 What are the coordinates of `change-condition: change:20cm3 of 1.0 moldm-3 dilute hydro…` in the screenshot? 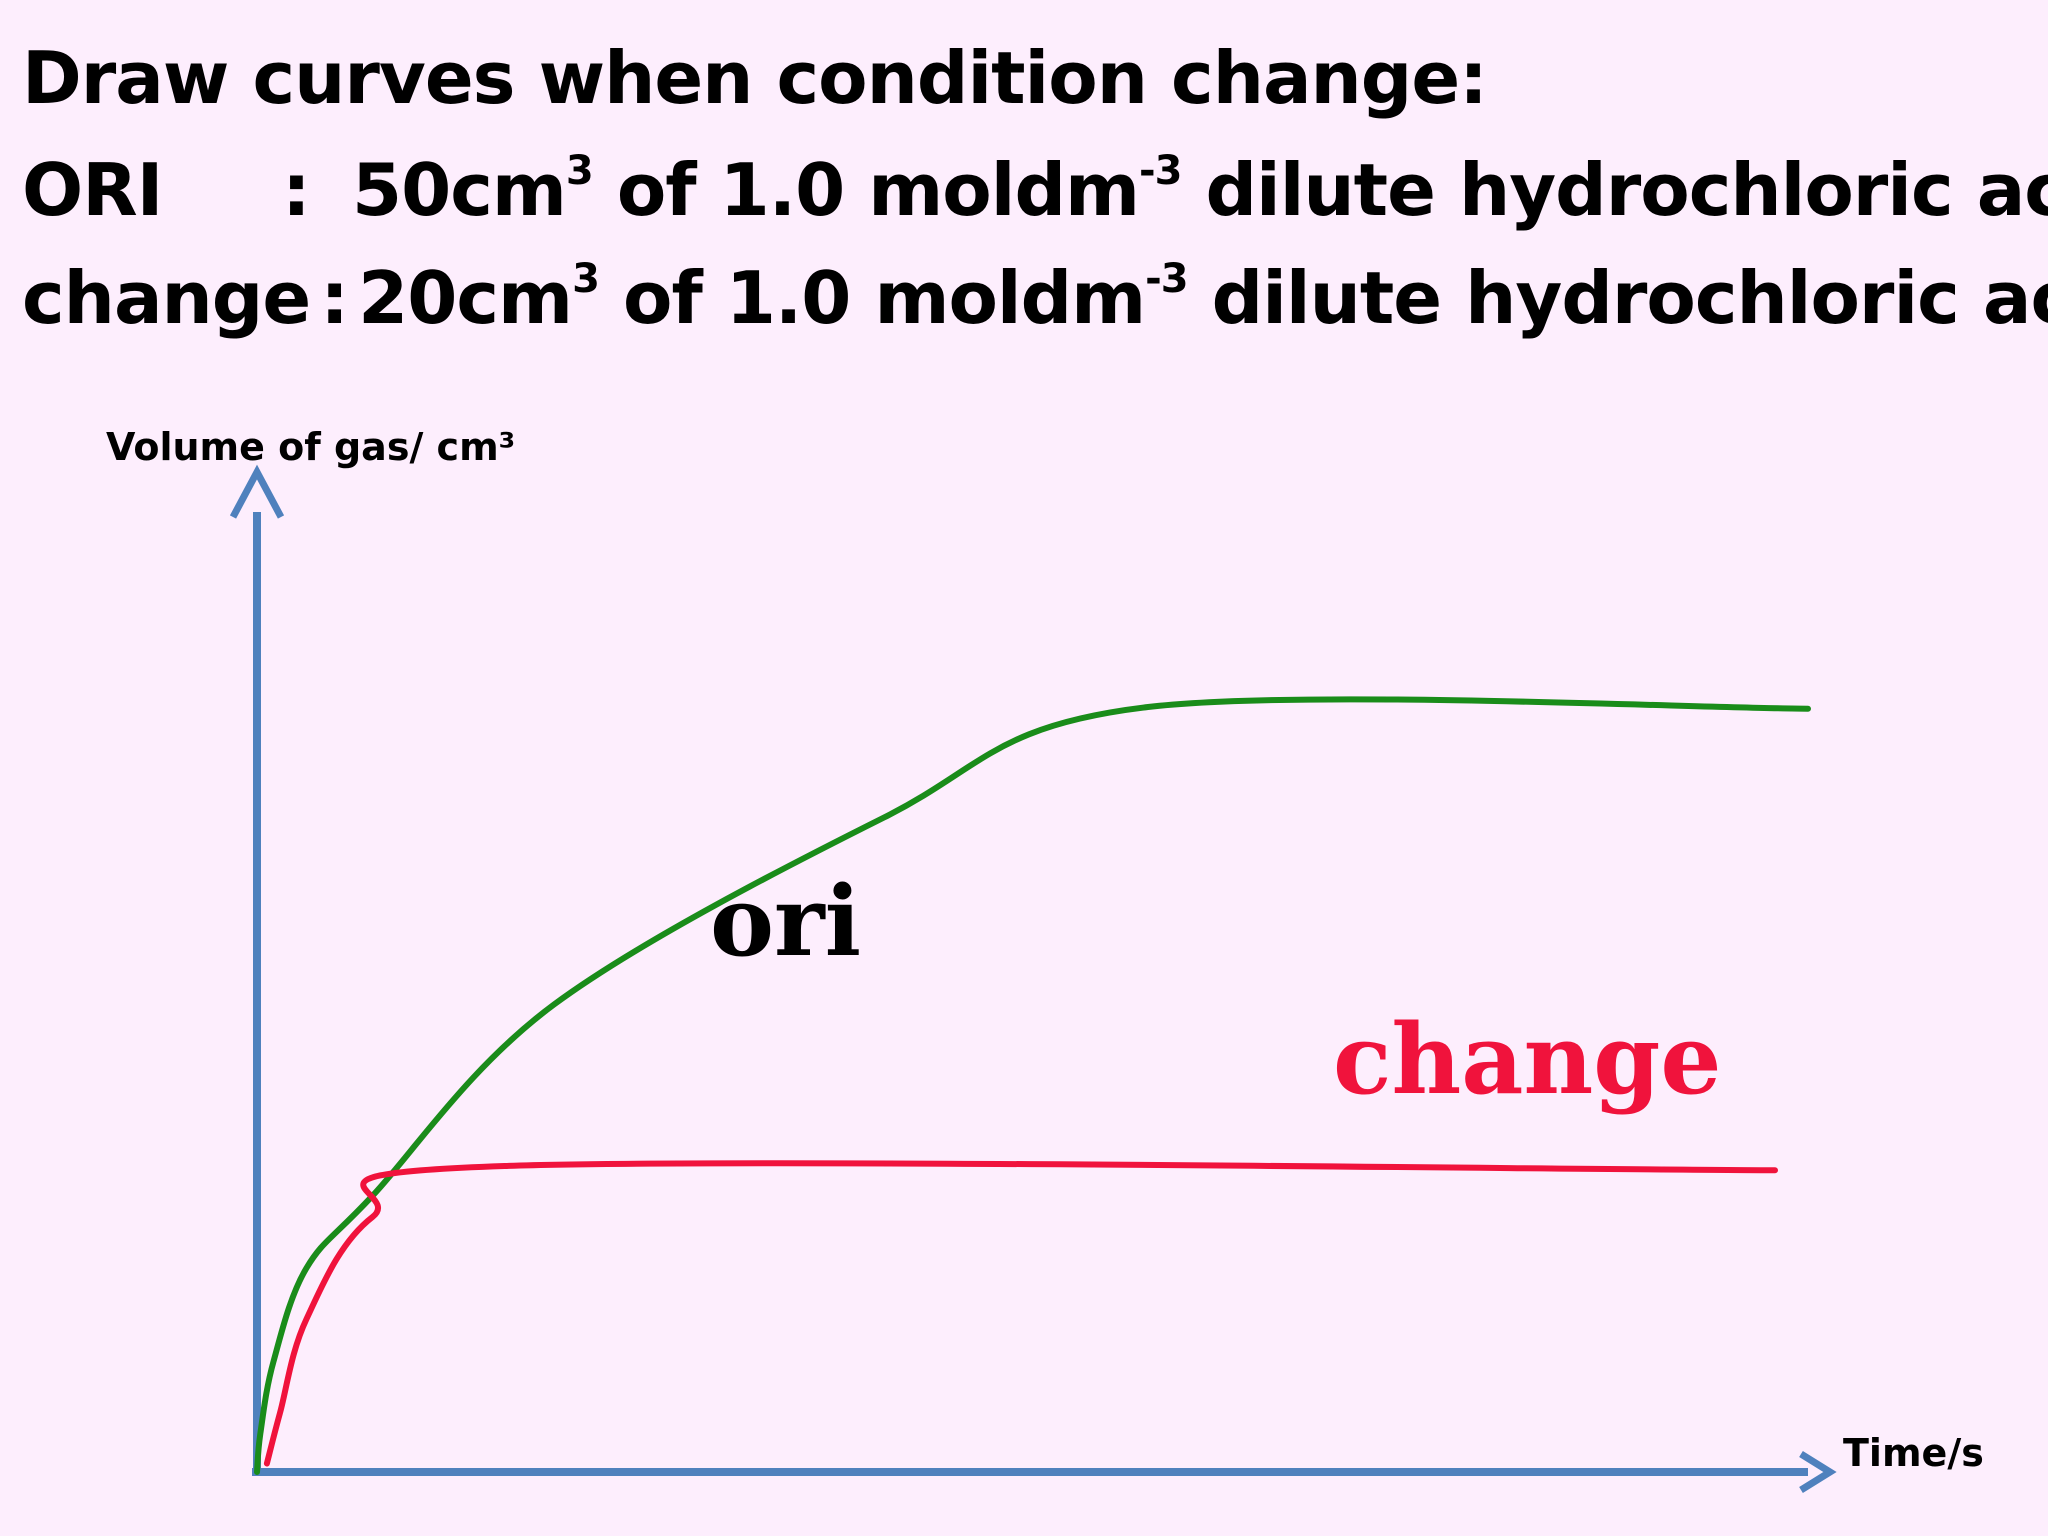 It's located at (1035, 298).